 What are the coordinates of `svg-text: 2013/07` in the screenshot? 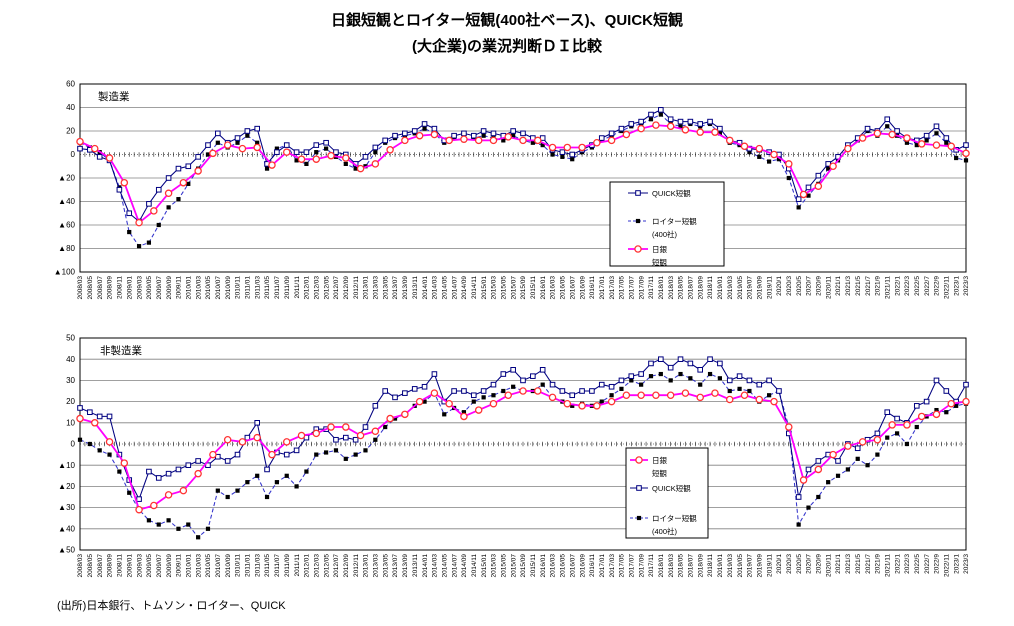 It's located at (395, 566).